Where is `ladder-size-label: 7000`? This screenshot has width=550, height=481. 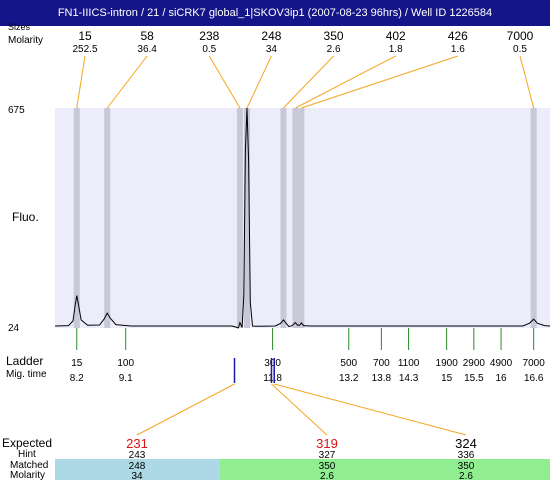
ladder-size-label: 7000 is located at coordinates (534, 363).